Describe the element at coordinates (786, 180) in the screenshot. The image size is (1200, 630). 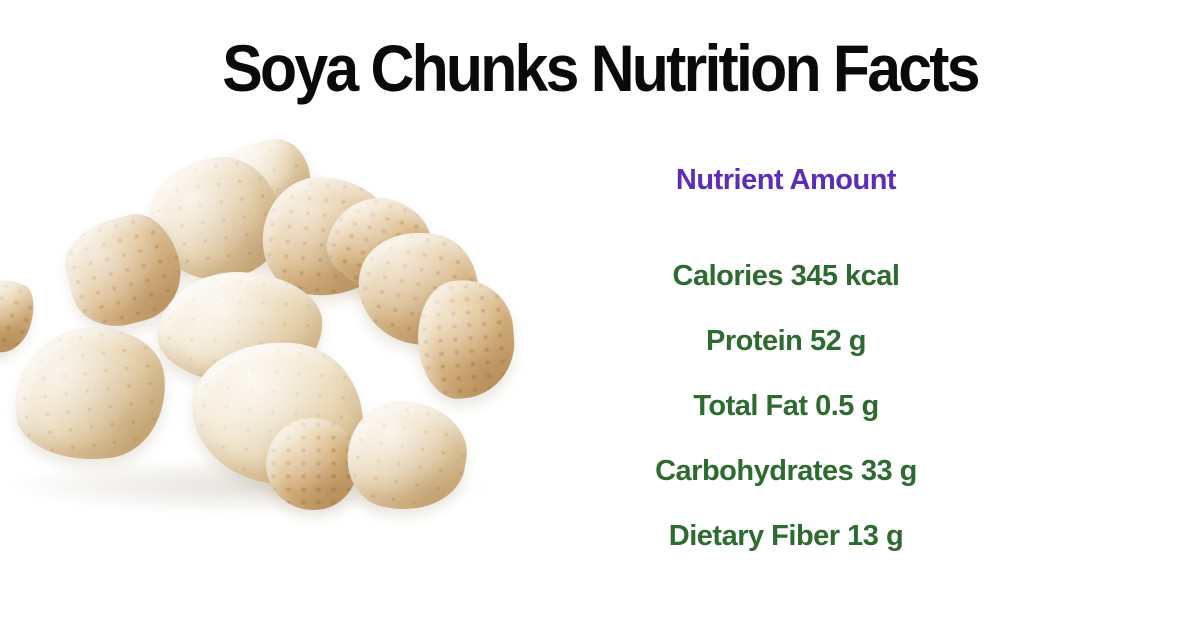
I see `nutrition-table-header: Nutrient Amount` at that location.